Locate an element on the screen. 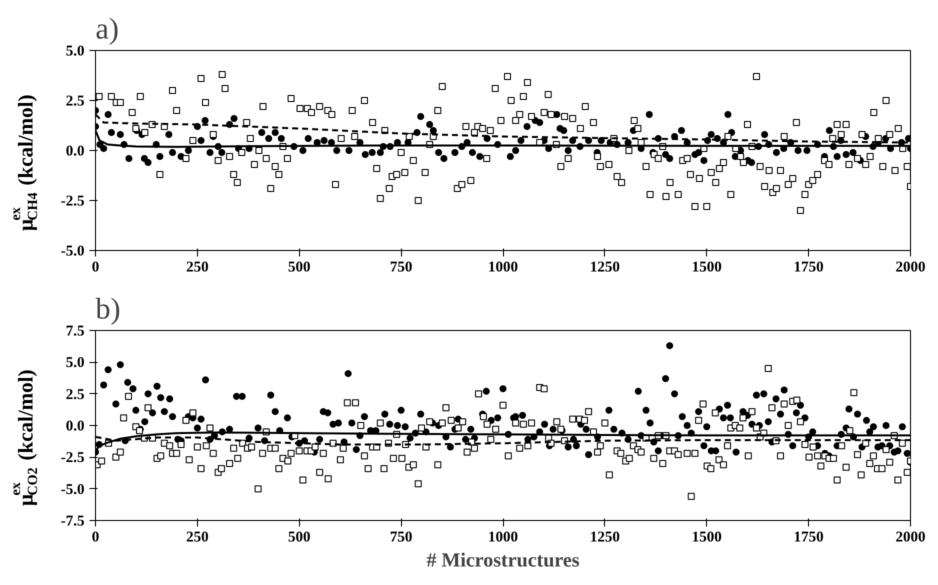 The width and height of the screenshot is (938, 585). y-tick-label: 7.5 is located at coordinates (75, 332).